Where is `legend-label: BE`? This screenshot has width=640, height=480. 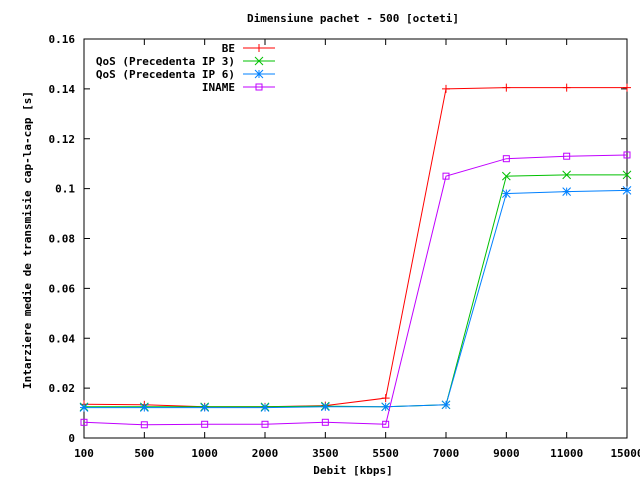 legend-label: BE is located at coordinates (228, 48).